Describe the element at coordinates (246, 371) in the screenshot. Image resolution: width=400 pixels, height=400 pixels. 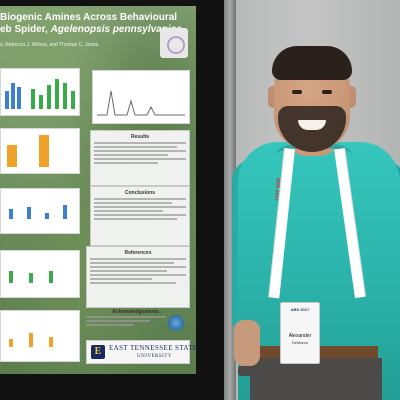
I see `wristwatch` at that location.